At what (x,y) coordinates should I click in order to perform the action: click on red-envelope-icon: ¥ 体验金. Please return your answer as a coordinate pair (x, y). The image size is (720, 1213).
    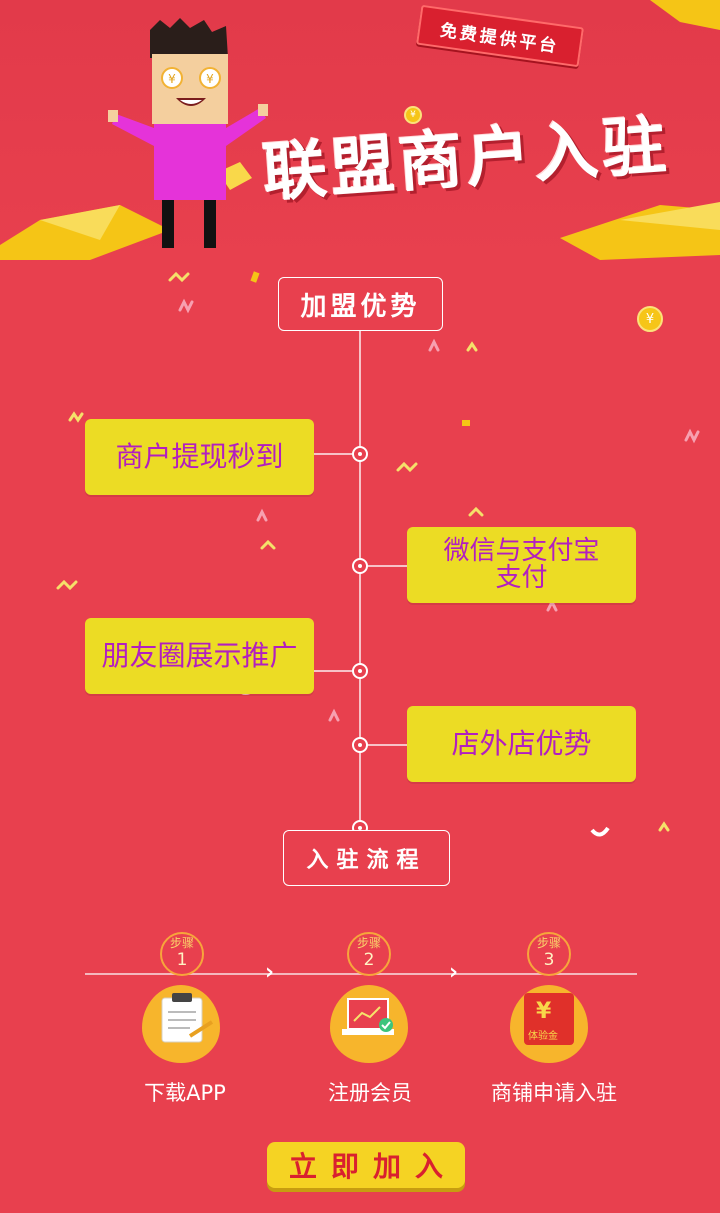
    Looking at the image, I should click on (549, 1019).